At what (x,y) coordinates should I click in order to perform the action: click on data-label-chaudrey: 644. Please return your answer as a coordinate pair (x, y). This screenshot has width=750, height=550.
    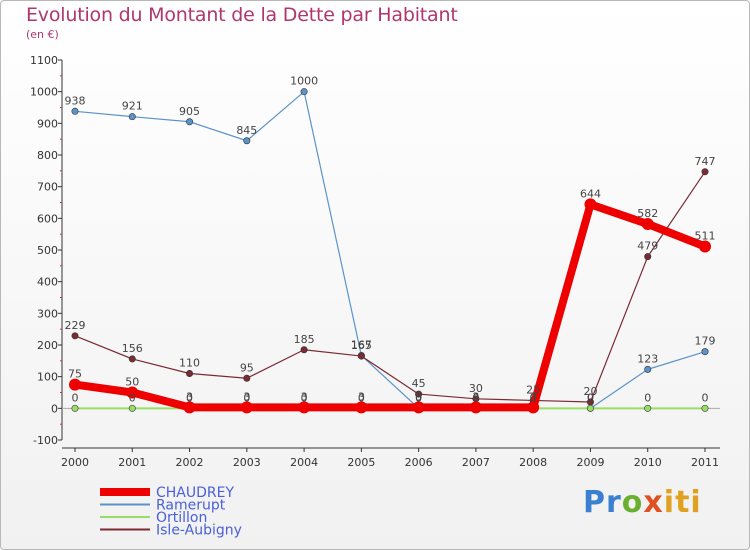
    Looking at the image, I should click on (590, 193).